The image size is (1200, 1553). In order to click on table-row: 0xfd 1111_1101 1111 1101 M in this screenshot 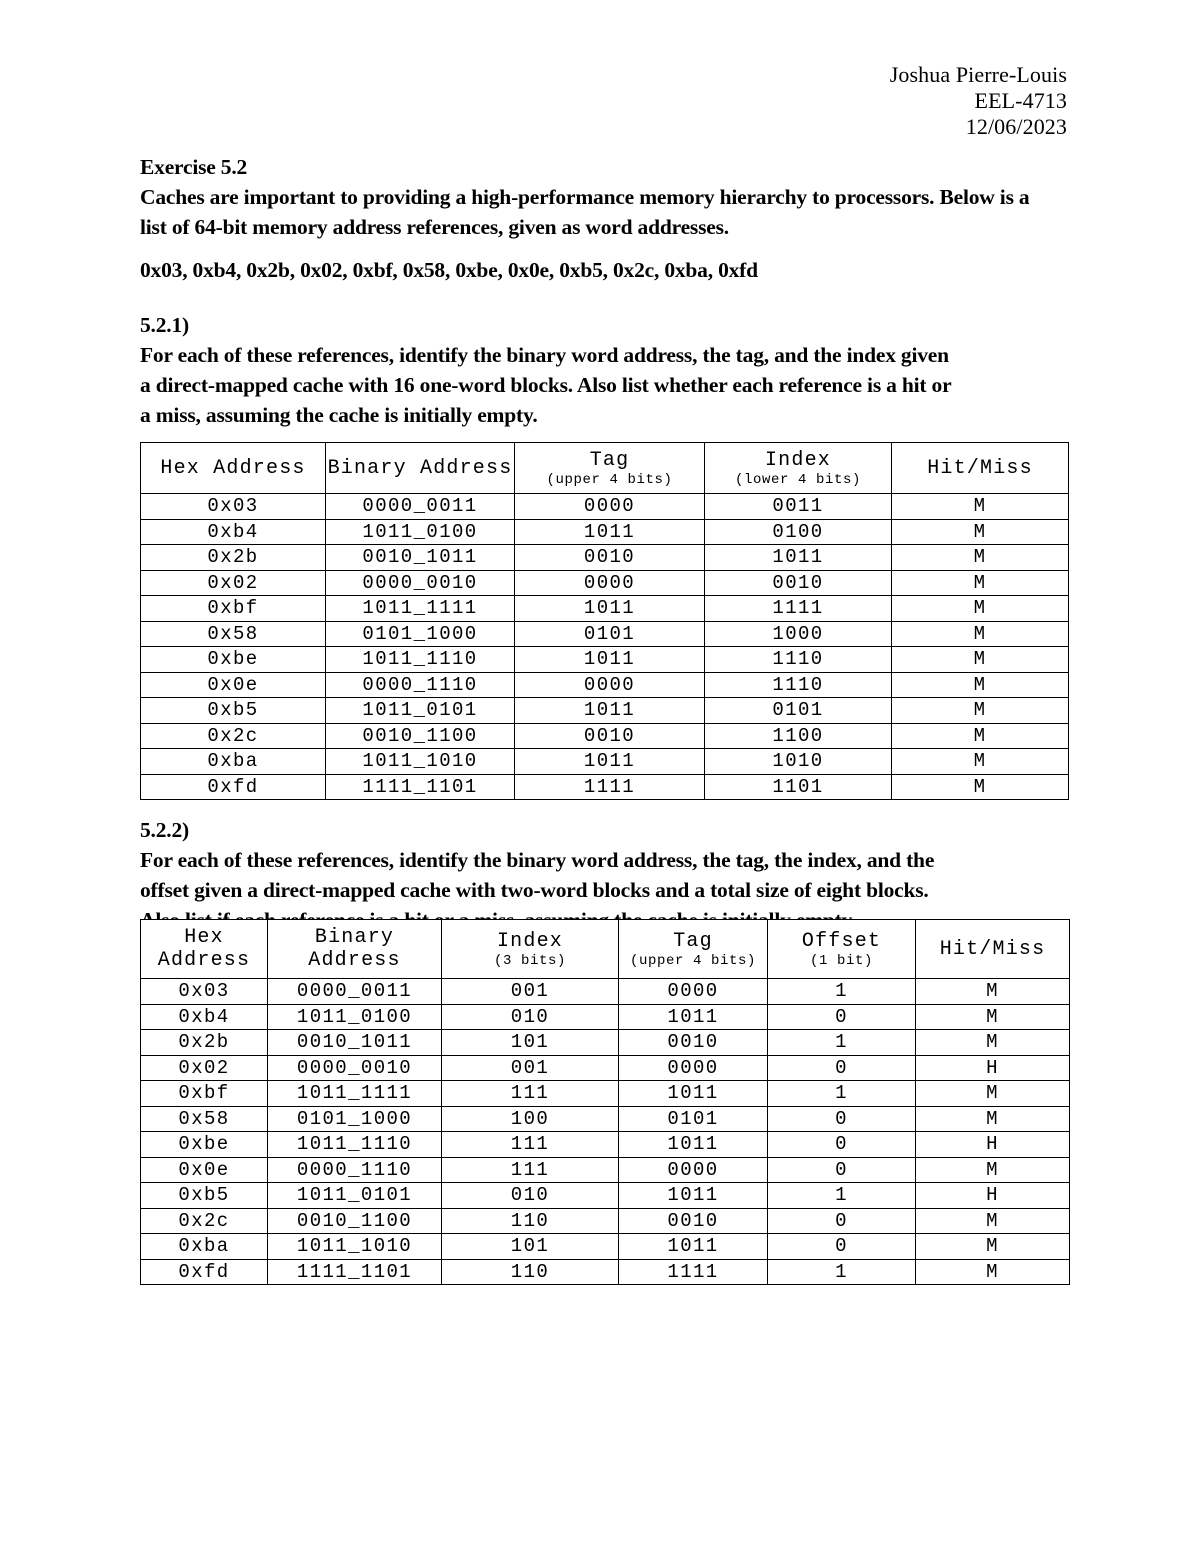, I will do `click(604, 786)`.